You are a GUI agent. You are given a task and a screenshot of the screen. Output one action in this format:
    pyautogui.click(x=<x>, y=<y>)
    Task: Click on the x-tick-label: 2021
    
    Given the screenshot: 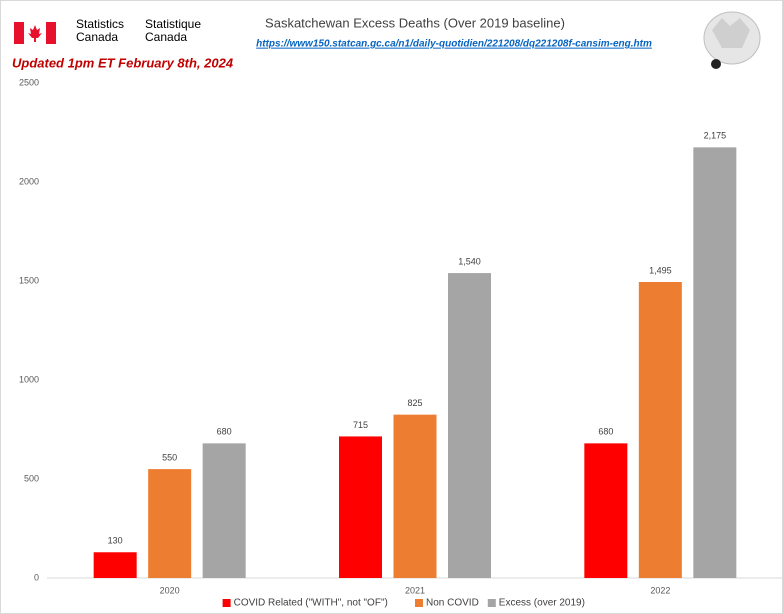 What is the action you would take?
    pyautogui.click(x=415, y=590)
    